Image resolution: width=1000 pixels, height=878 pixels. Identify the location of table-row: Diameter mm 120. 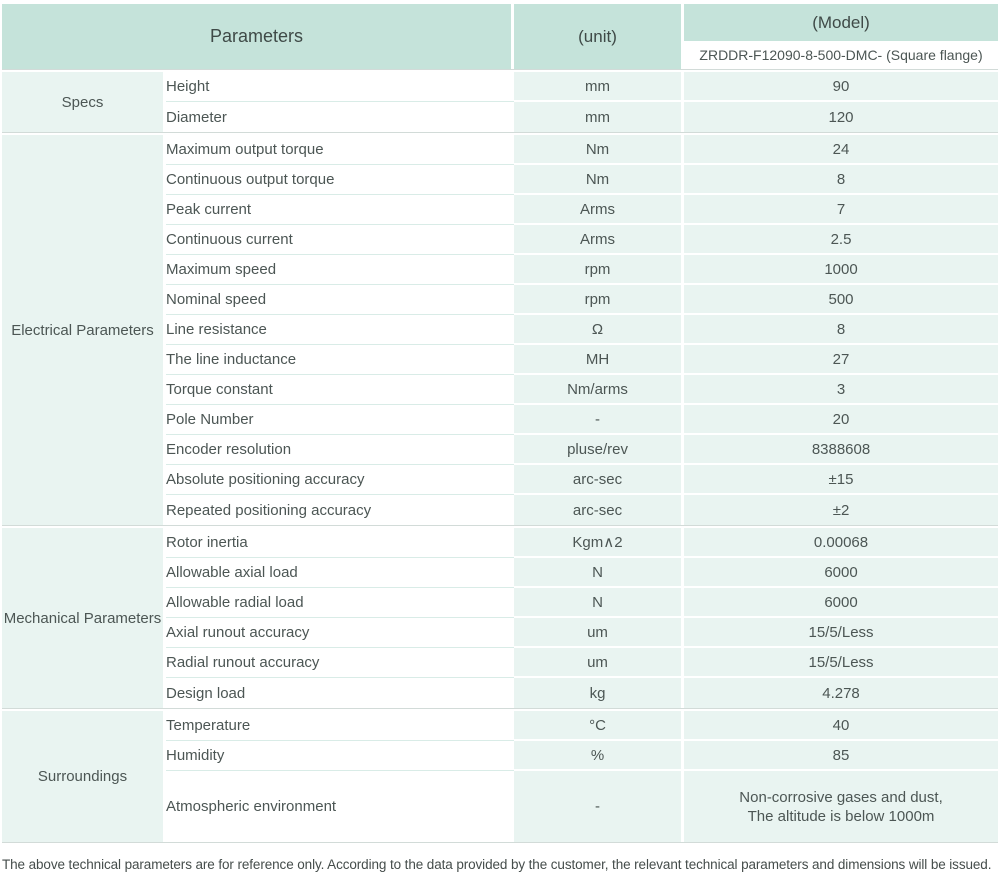
(500, 117).